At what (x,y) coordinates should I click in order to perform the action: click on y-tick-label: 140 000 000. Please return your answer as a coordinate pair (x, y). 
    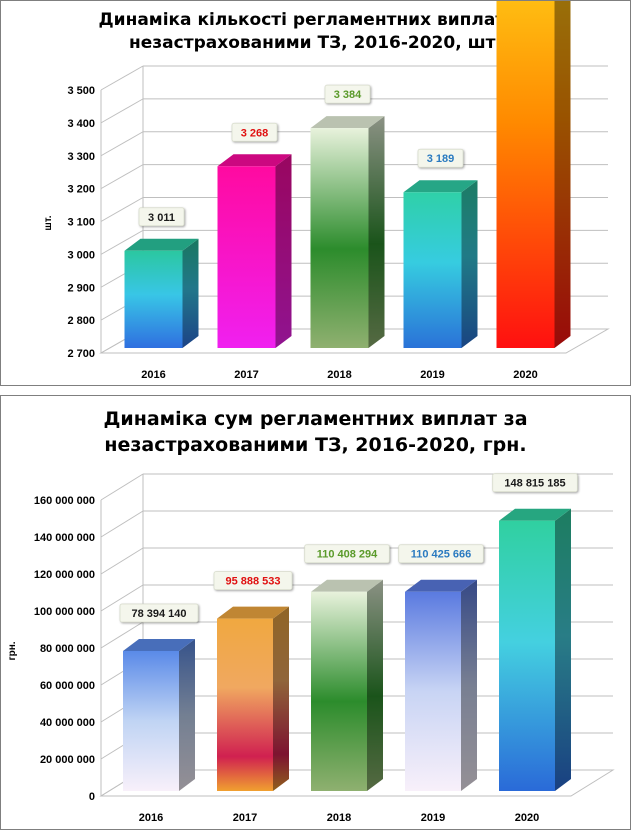
    Looking at the image, I should click on (64, 538).